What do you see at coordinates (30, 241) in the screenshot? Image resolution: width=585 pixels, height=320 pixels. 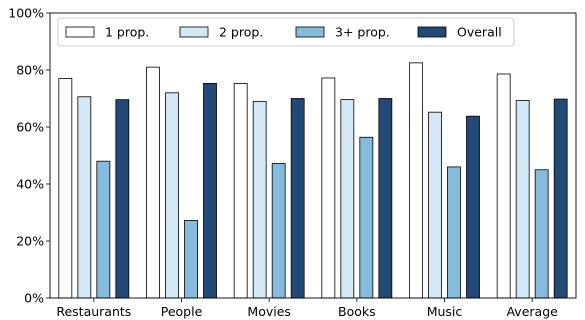 I see `y-tick-label-20: 20%` at bounding box center [30, 241].